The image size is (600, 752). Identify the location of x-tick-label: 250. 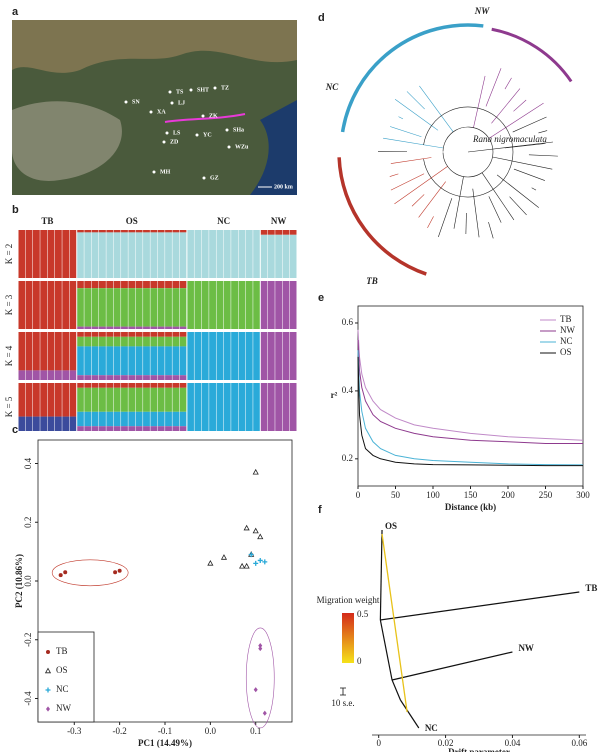
(546, 495).